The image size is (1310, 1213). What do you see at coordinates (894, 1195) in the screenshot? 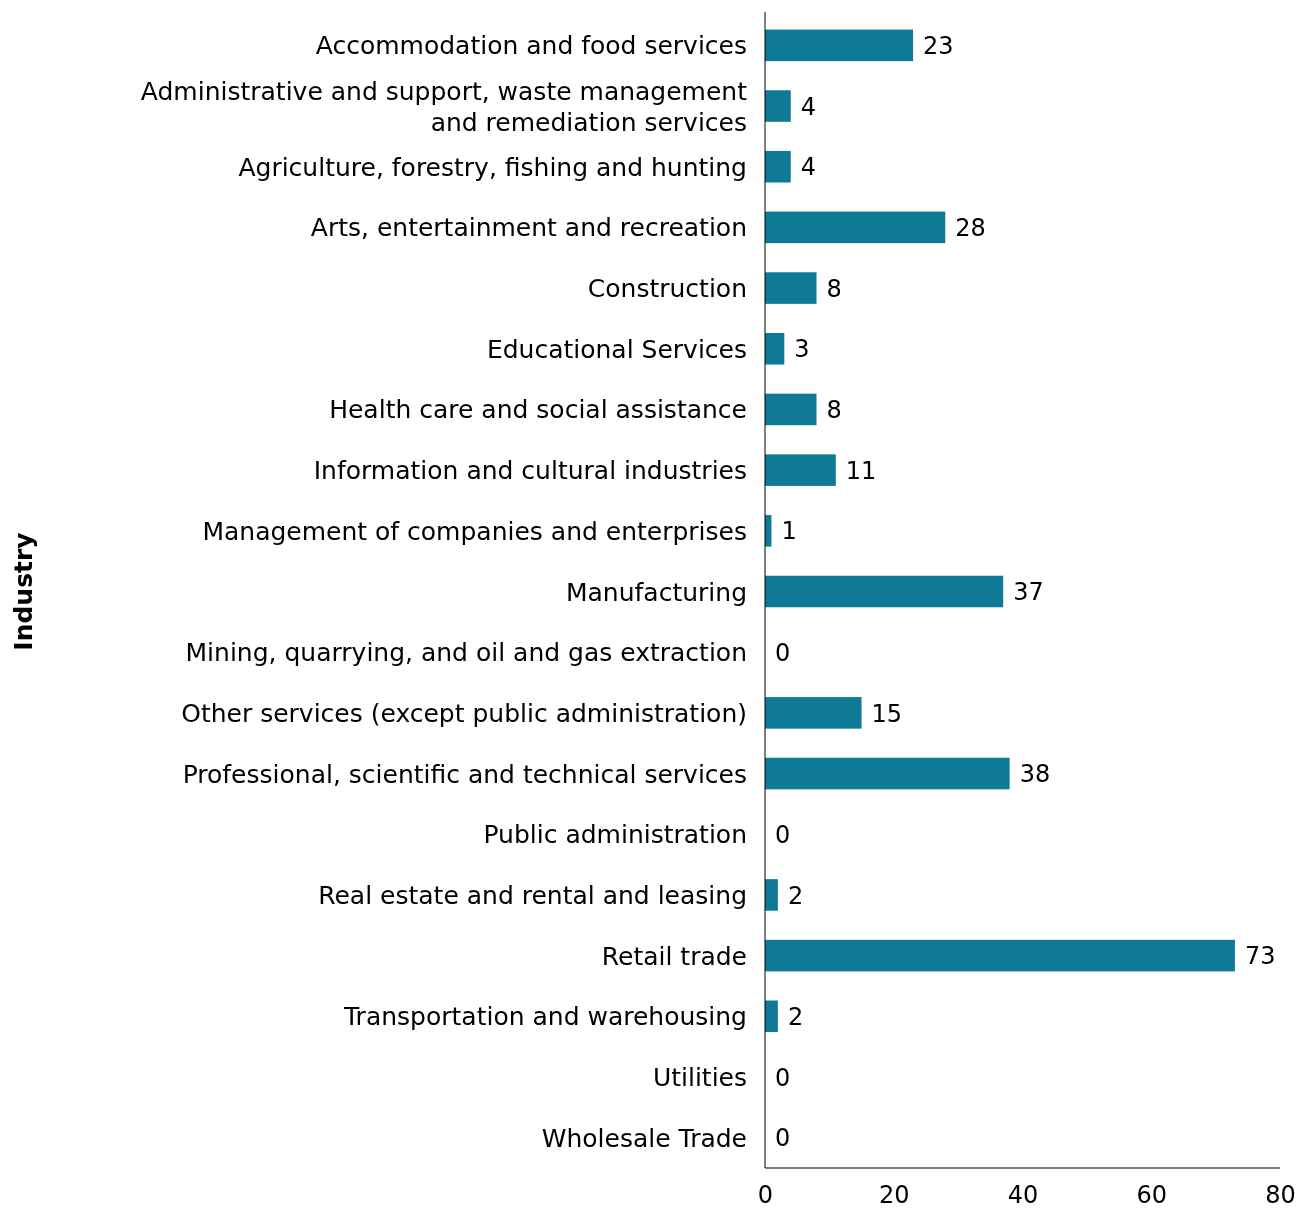
I see `x-tick-label: 20` at bounding box center [894, 1195].